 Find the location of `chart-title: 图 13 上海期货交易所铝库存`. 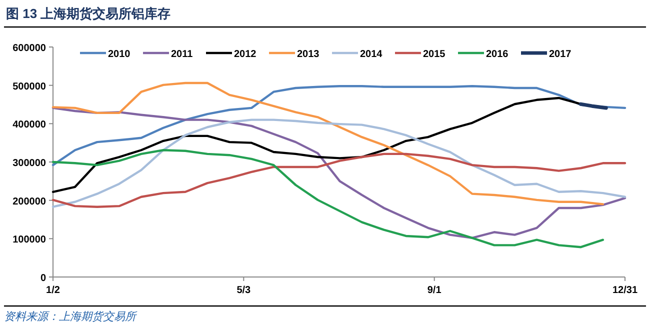

chart-title: 图 13 上海期货交易所铝库存 is located at coordinates (88, 13).